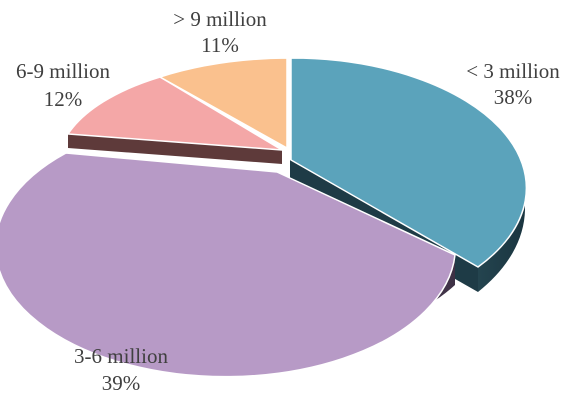 The height and width of the screenshot is (409, 575). What do you see at coordinates (513, 97) in the screenshot?
I see `label-lt3-pct: 38%` at bounding box center [513, 97].